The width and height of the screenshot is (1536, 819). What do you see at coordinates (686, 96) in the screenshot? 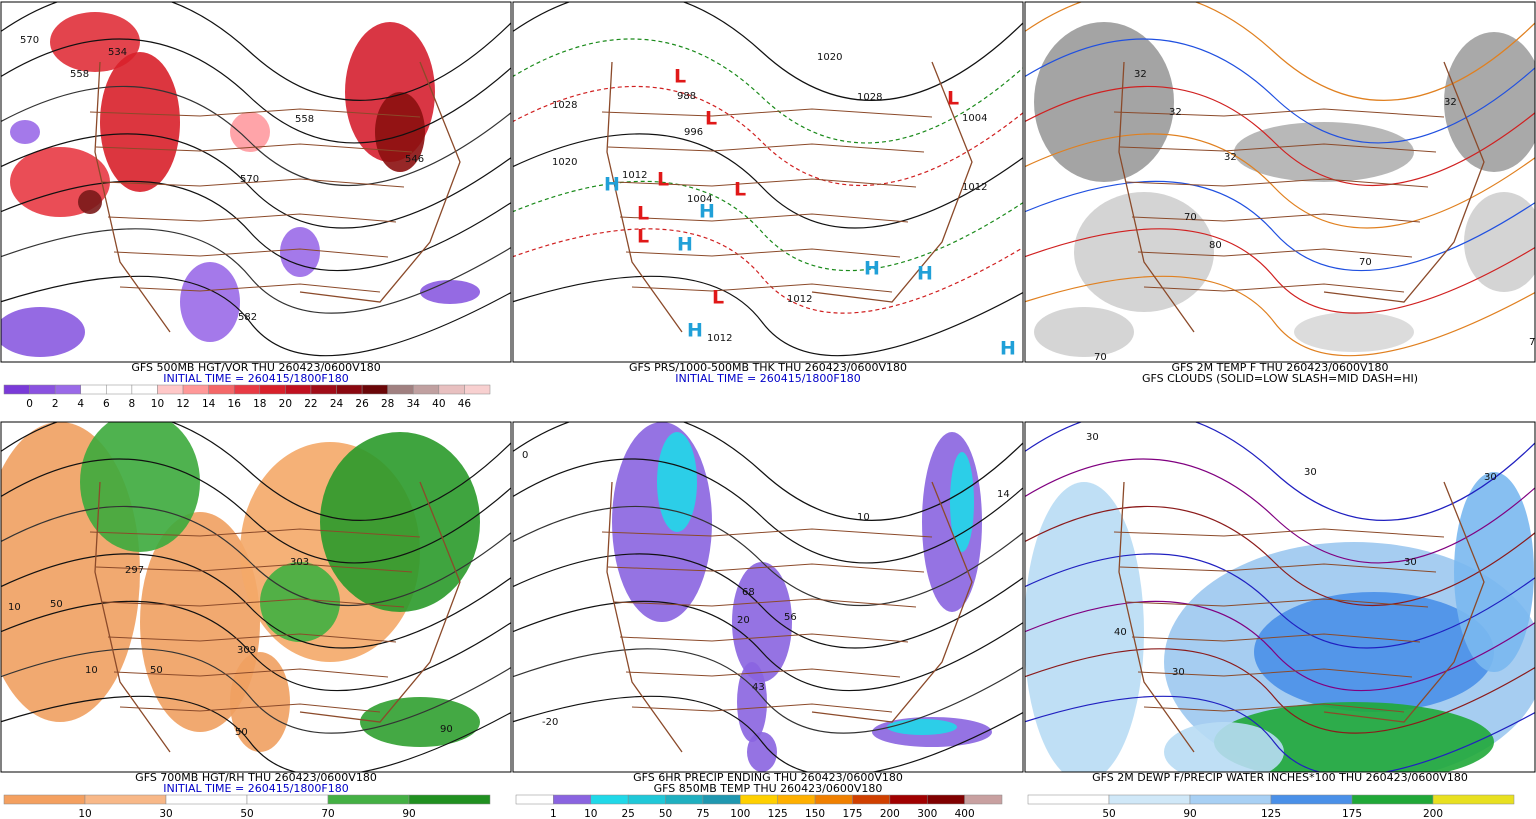
I see `contour-label: 988` at bounding box center [686, 96].